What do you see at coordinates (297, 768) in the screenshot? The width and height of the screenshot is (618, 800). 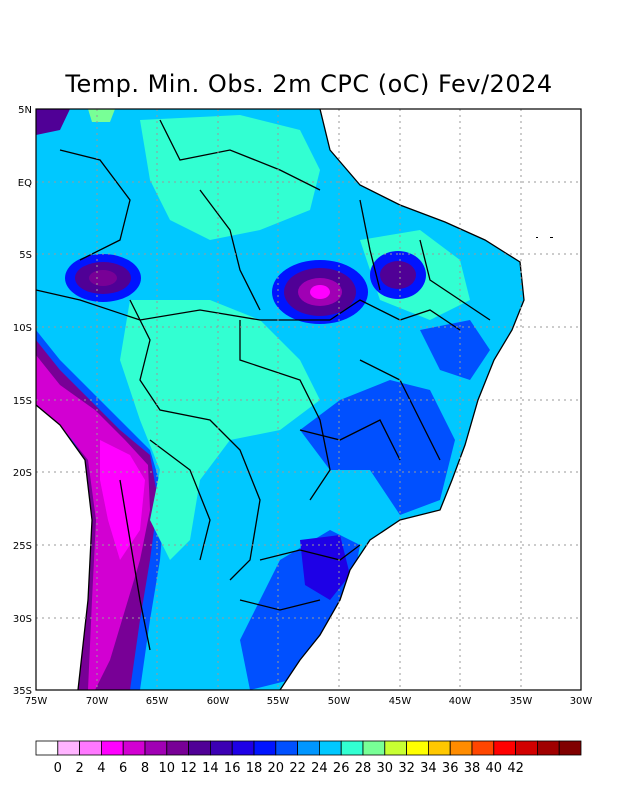 I see `colorbar-label: 22` at bounding box center [297, 768].